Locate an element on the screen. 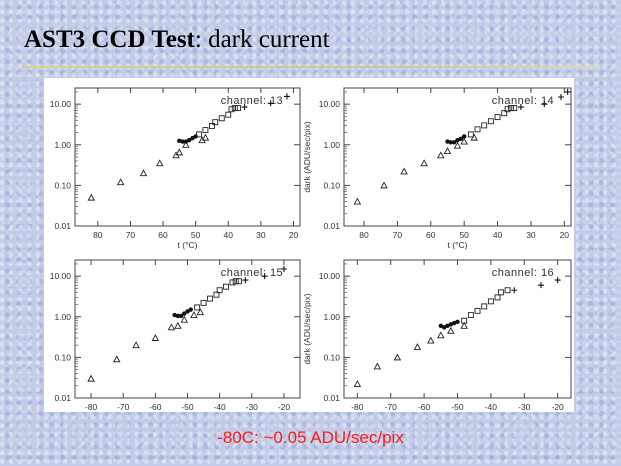 This screenshot has width=621, height=466. slide-title-sub: : dark current is located at coordinates (262, 39).